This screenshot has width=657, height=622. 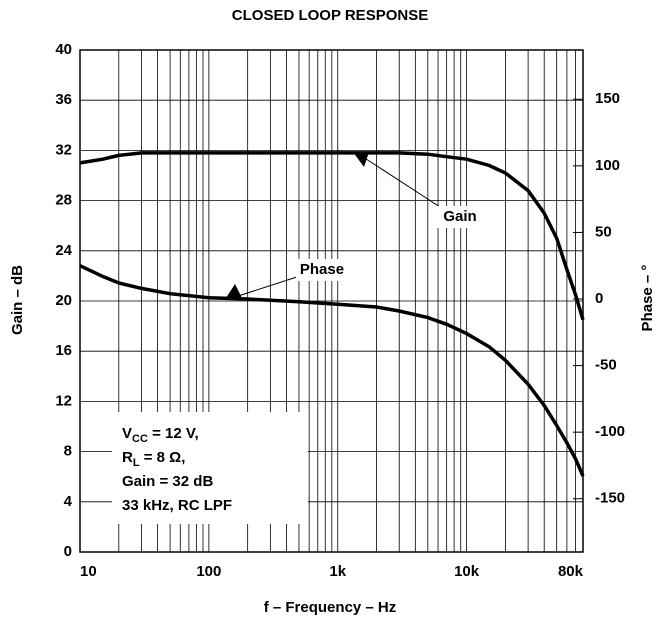 I want to click on y2-tick-label: 50, so click(x=603, y=231).